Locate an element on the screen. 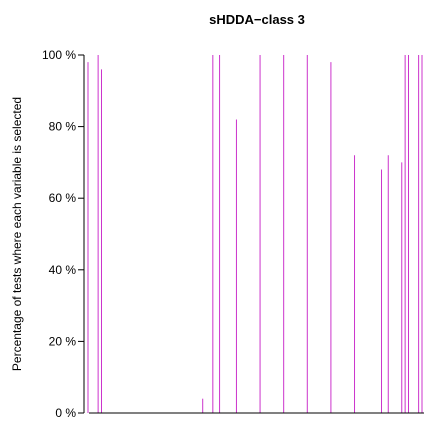  y-tick-label: 40 % is located at coordinates (63, 270).